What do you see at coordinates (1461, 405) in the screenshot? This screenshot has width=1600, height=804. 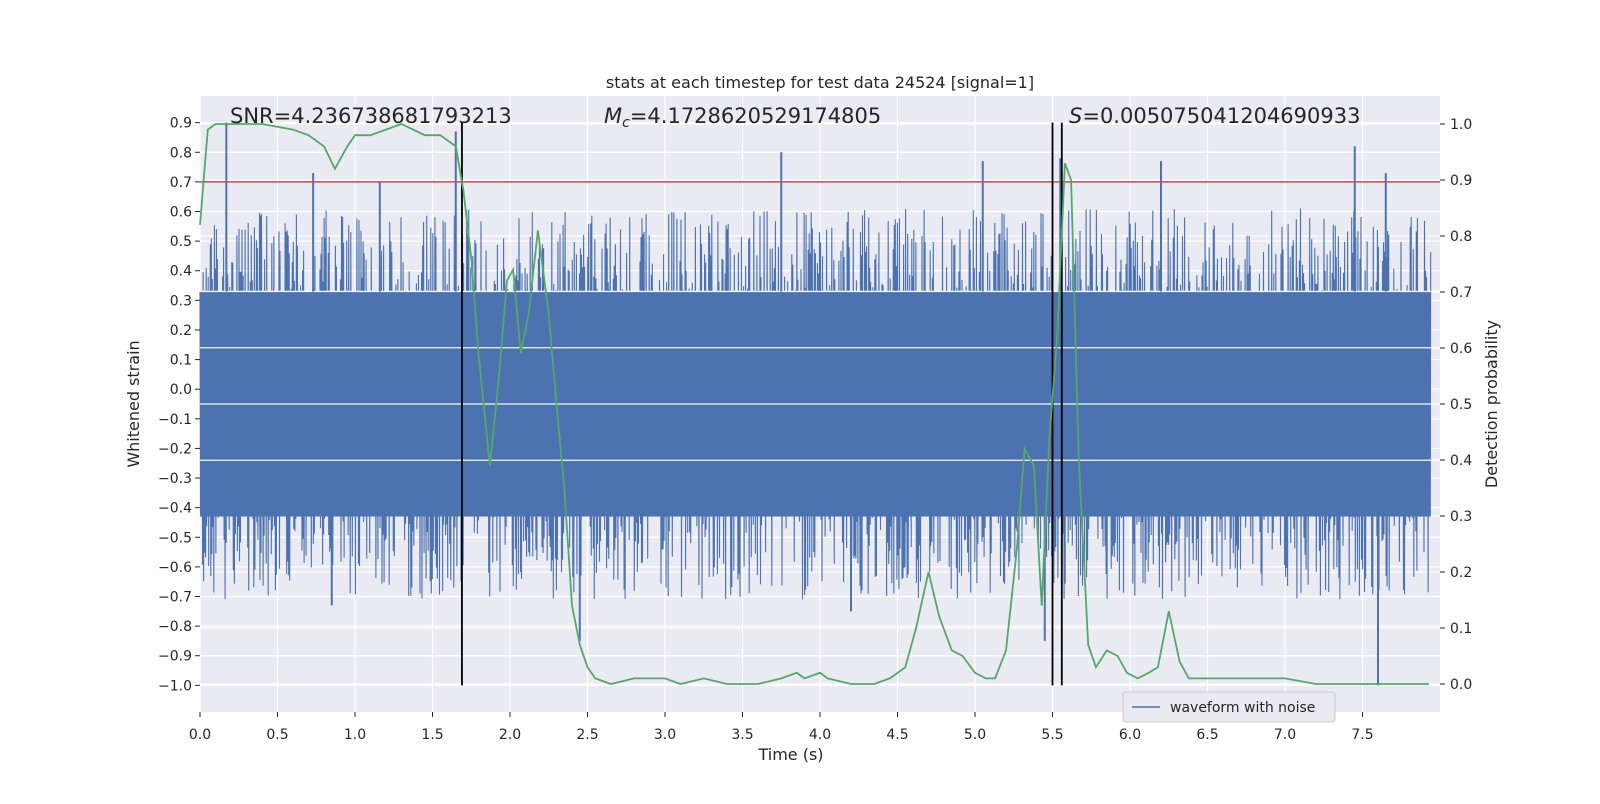 I see `y-tick-label-right: 0.5` at bounding box center [1461, 405].